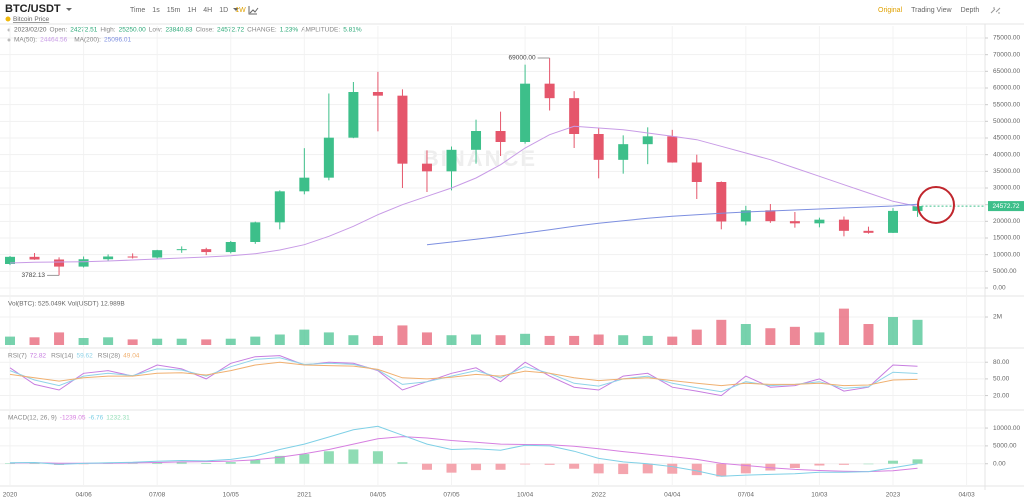  What do you see at coordinates (525, 495) in the screenshot?
I see `x-tick-label: 10/04` at bounding box center [525, 495].